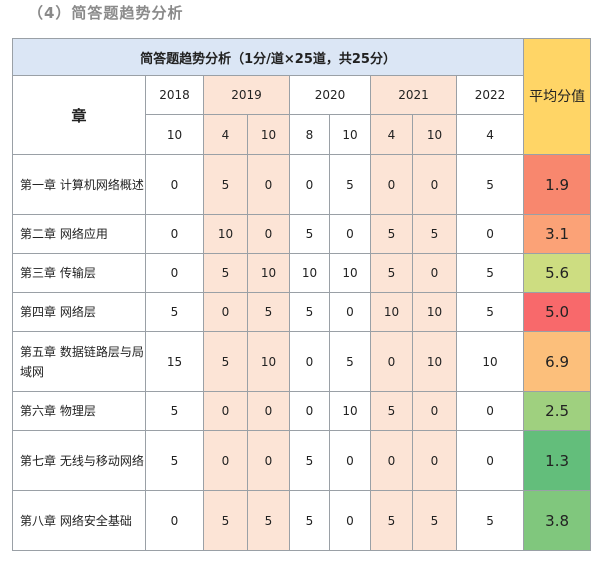 This screenshot has height=579, width=605. What do you see at coordinates (79, 184) in the screenshot?
I see `chapter-name: 第一章 计算机网络概述` at bounding box center [79, 184].